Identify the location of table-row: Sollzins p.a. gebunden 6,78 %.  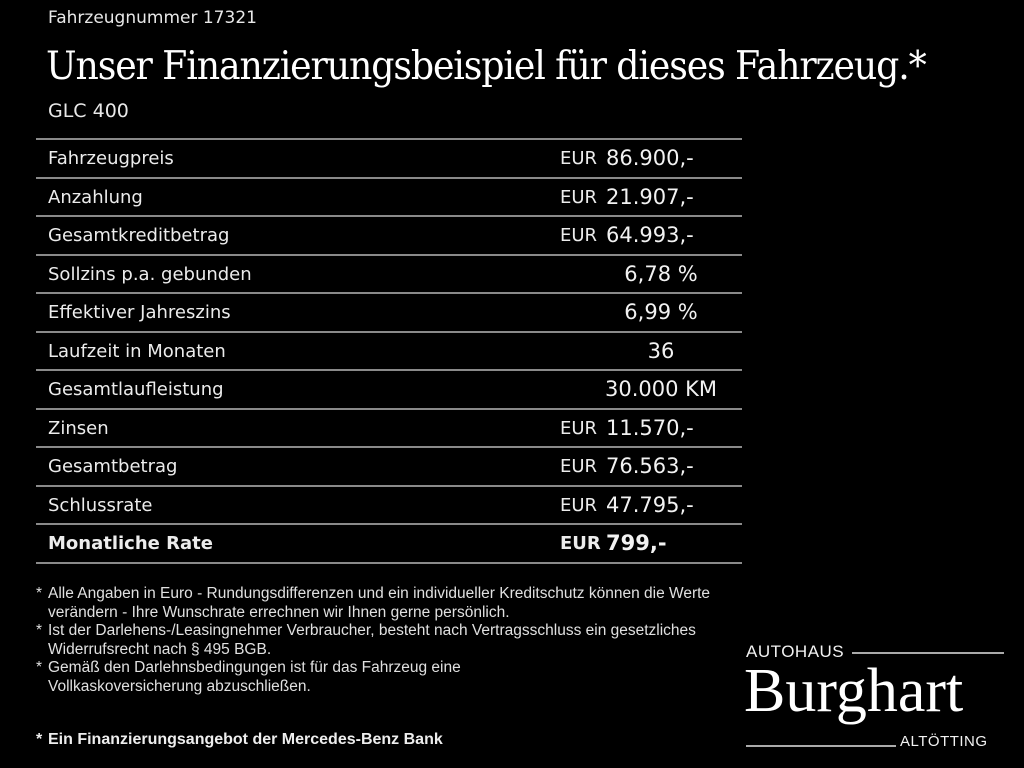
(389, 273).